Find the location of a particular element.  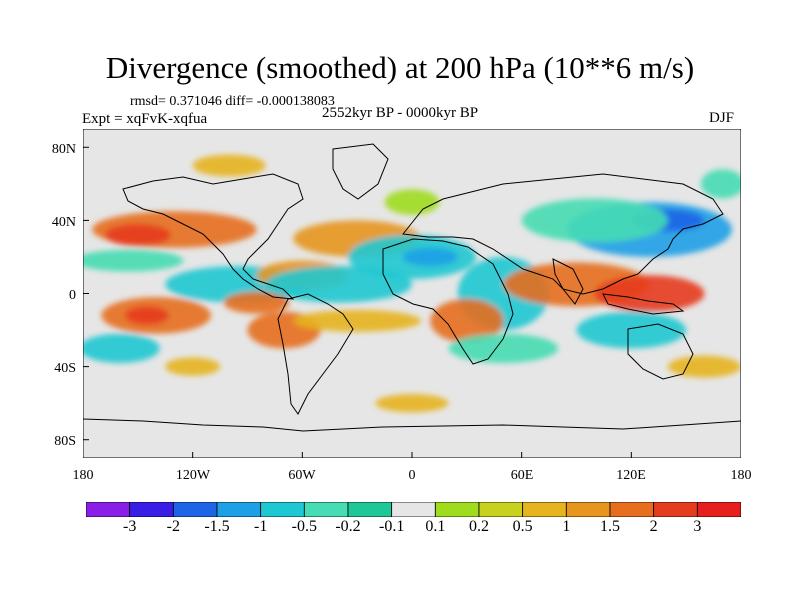

colorbar-label-6: -0.1 is located at coordinates (391, 526).